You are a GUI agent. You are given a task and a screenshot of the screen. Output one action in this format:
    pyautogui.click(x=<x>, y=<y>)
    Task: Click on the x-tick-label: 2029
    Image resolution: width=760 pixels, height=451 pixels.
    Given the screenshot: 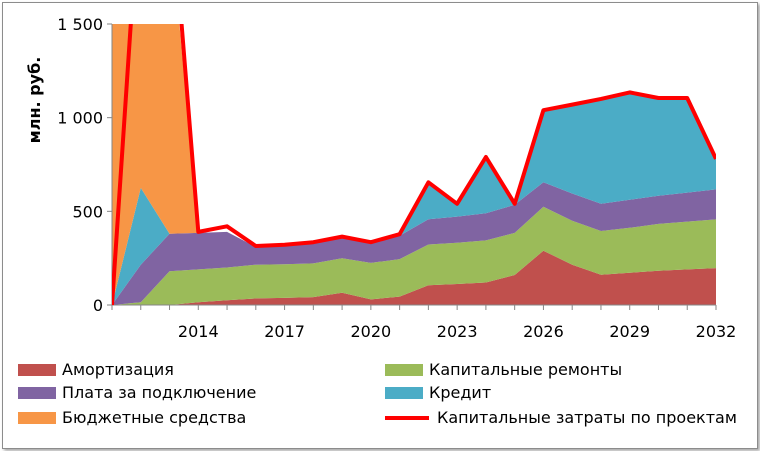 What is the action you would take?
    pyautogui.click(x=629, y=331)
    